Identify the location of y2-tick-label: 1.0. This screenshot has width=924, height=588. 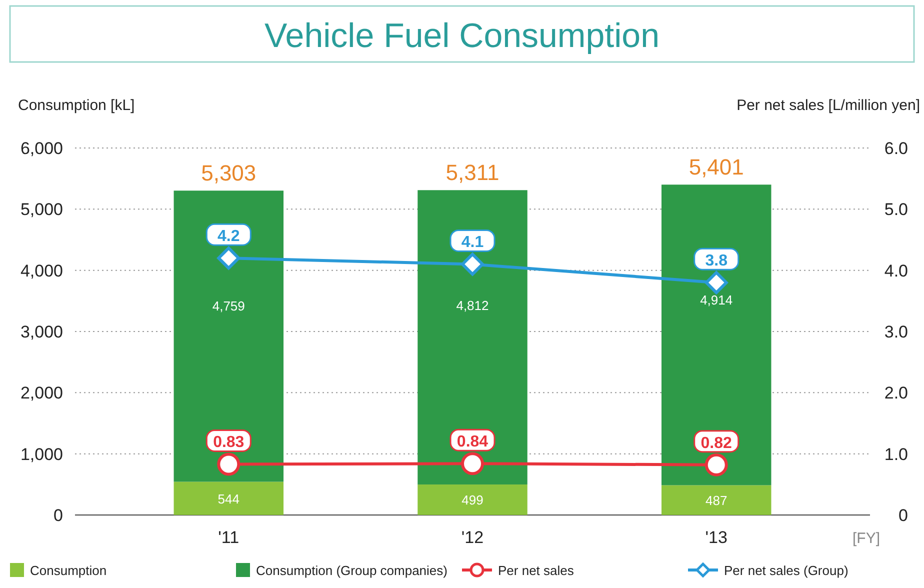
(896, 454).